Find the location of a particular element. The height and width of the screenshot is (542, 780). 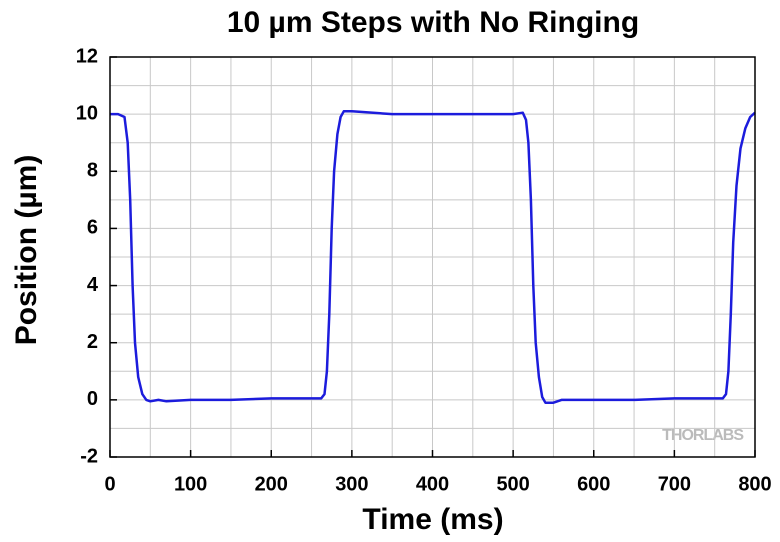

chart-title: 10 µm Steps with No Ringing is located at coordinates (433, 22).